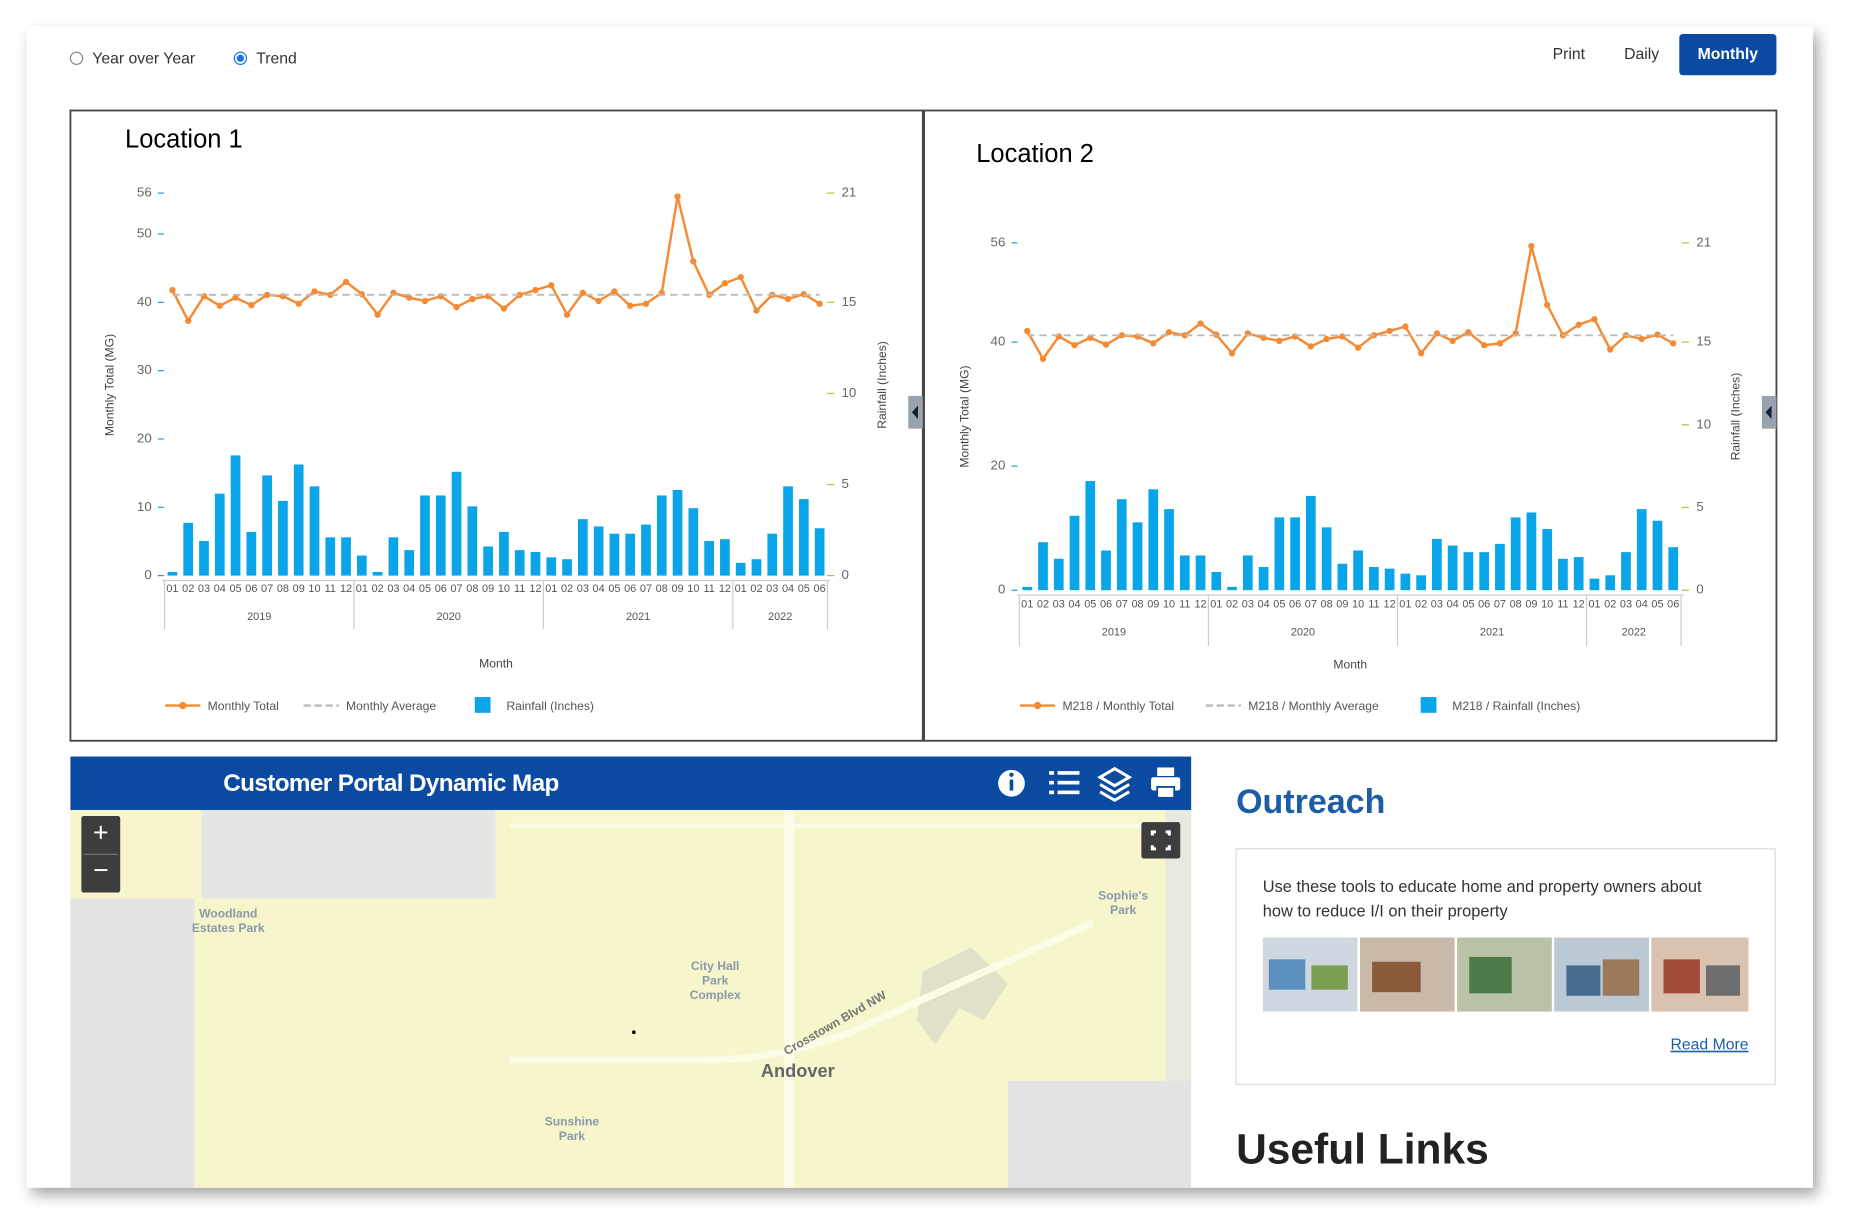  Describe the element at coordinates (1064, 783) in the screenshot. I see `list-icon` at that location.